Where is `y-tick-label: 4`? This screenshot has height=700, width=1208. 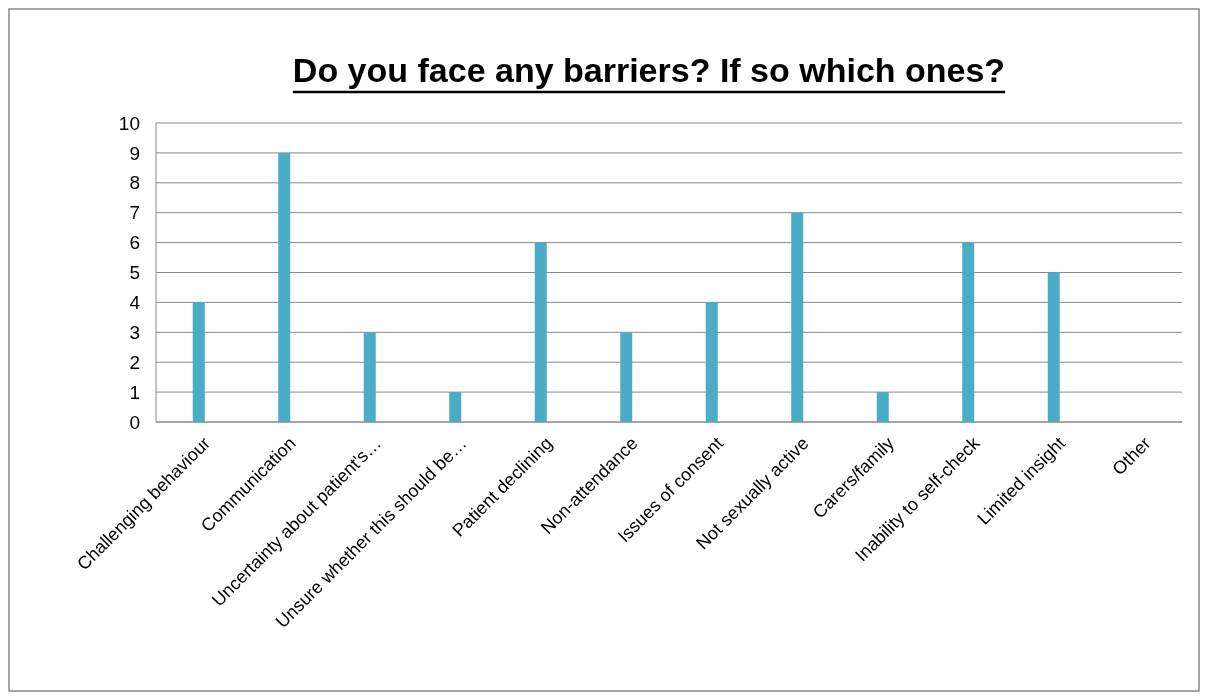
y-tick-label: 4 is located at coordinates (135, 303).